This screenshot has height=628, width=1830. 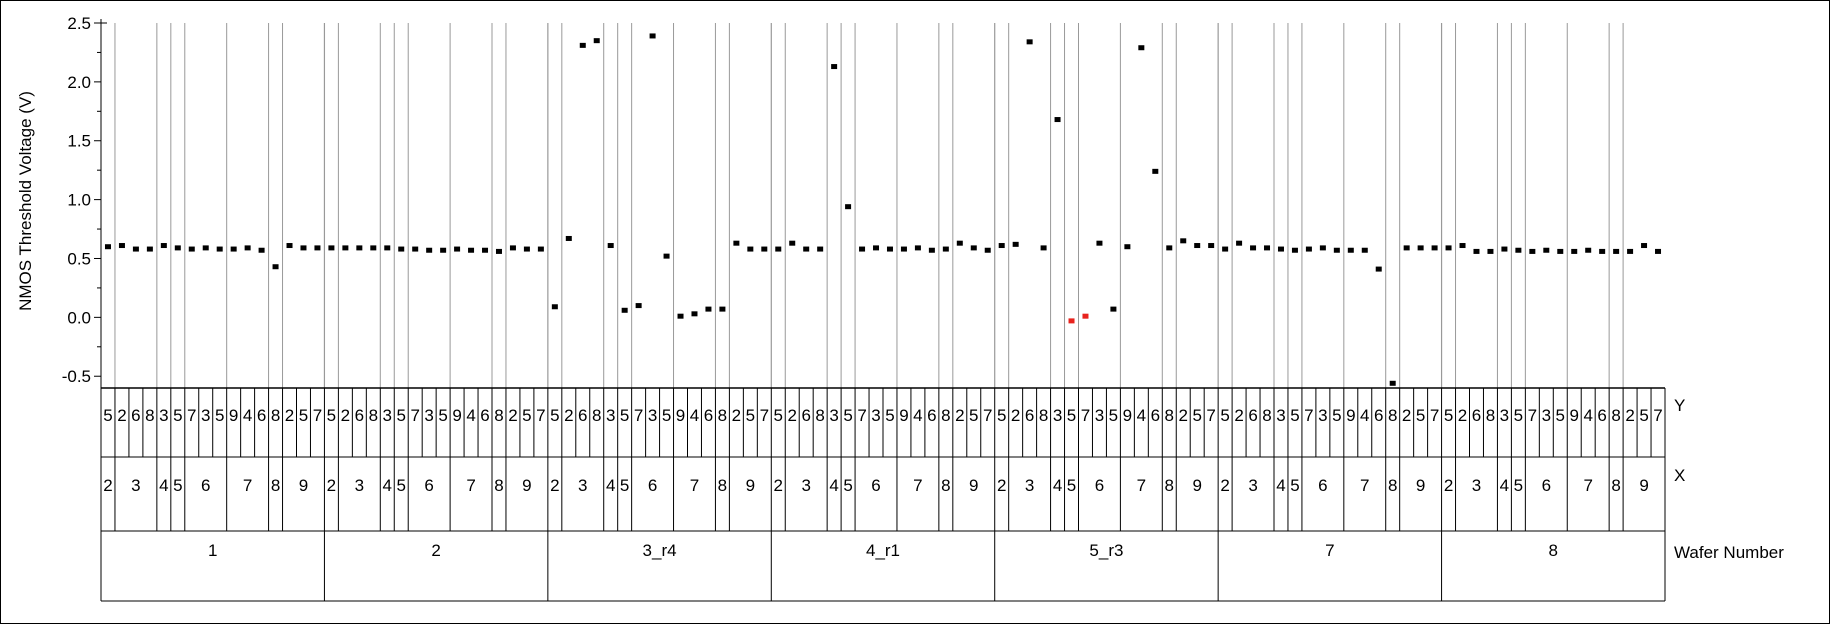 I want to click on y-tick-label: 1.0, so click(x=79, y=200).